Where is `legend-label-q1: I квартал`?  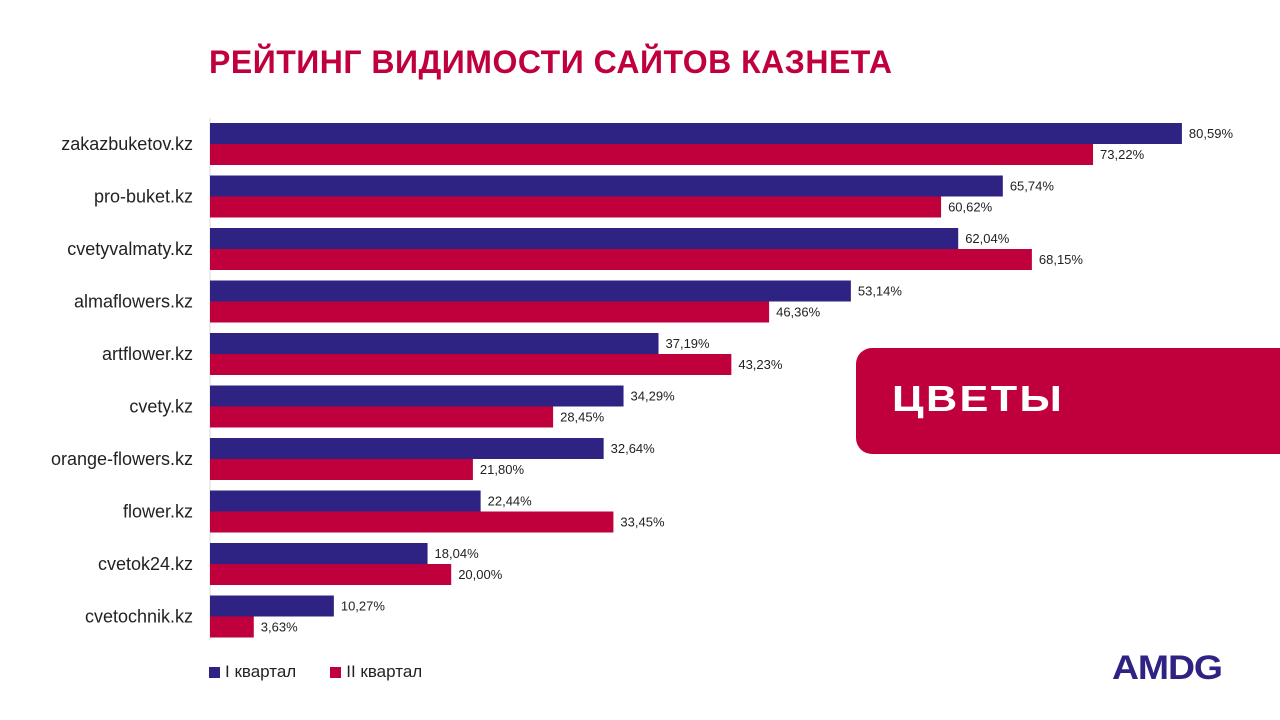
legend-label-q1: I квартал is located at coordinates (261, 671).